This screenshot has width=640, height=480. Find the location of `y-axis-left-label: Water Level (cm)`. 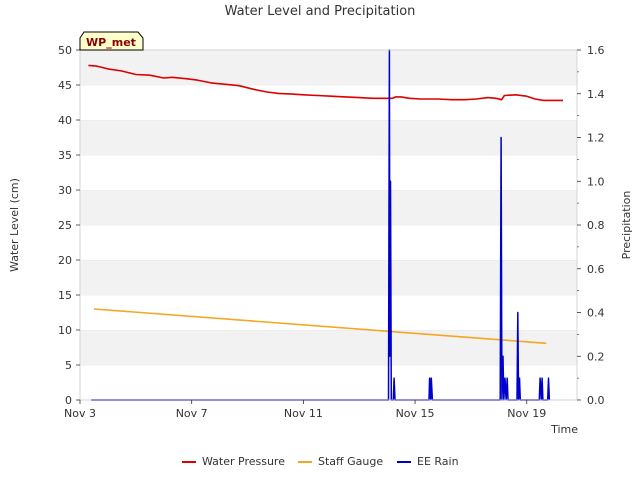

y-axis-left-label: Water Level (cm) is located at coordinates (14, 225).